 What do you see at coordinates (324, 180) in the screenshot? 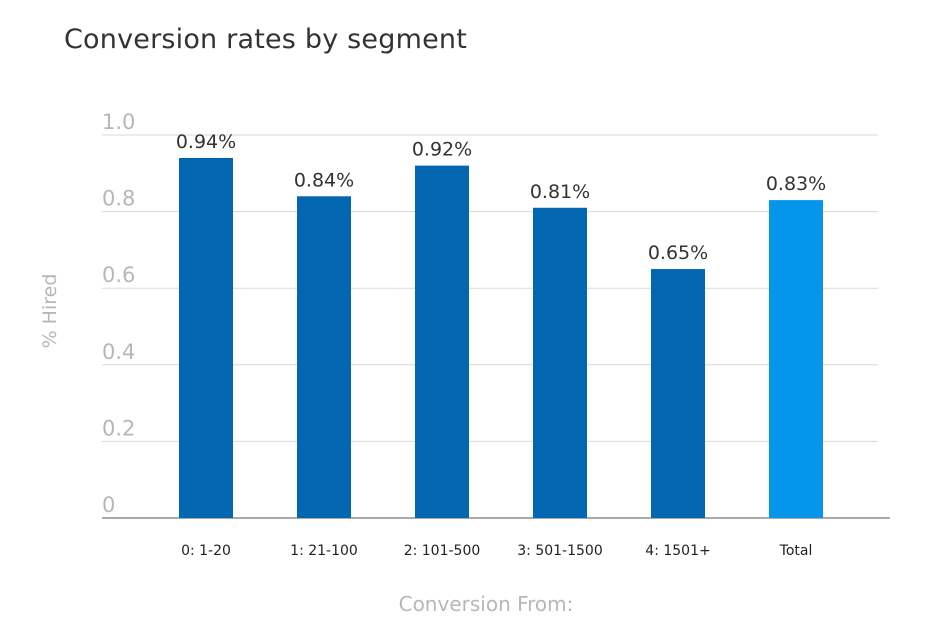
I see `data-label: 0.84%` at bounding box center [324, 180].